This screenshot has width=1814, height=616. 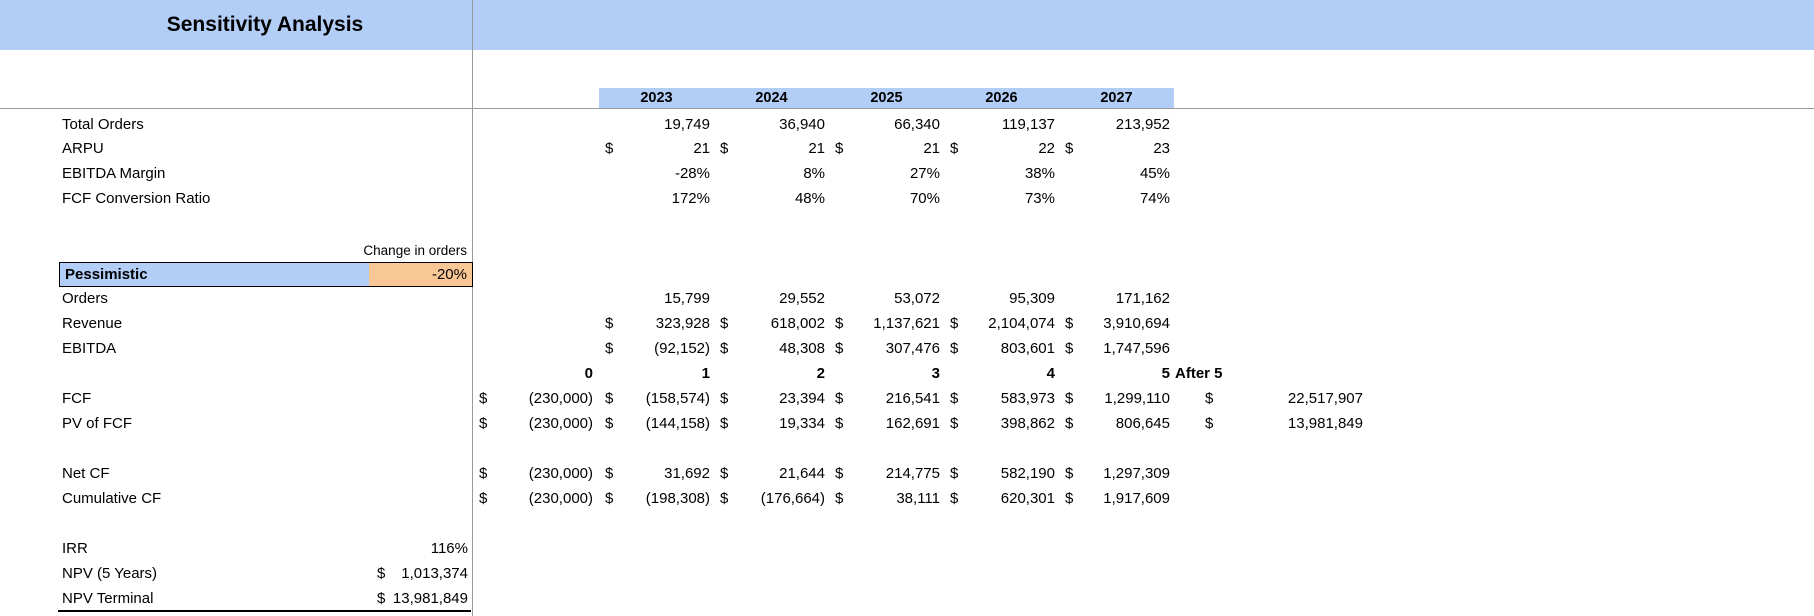 What do you see at coordinates (657, 473) in the screenshot?
I see `value-cell: $31,692` at bounding box center [657, 473].